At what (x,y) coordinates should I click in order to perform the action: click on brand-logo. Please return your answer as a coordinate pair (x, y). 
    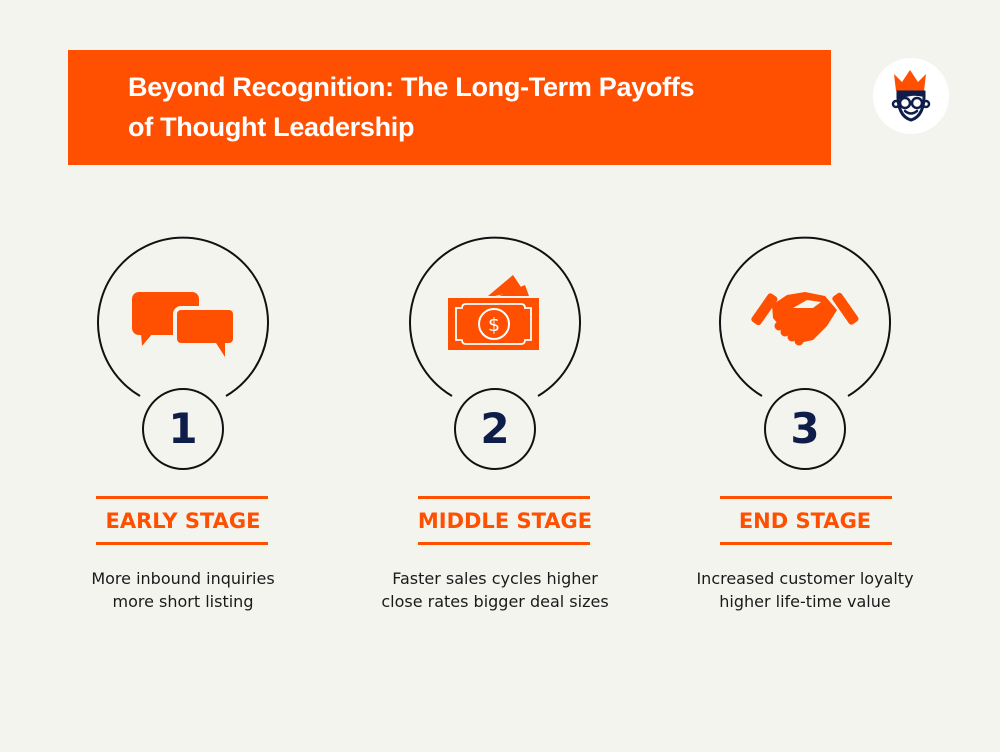
    Looking at the image, I should click on (911, 96).